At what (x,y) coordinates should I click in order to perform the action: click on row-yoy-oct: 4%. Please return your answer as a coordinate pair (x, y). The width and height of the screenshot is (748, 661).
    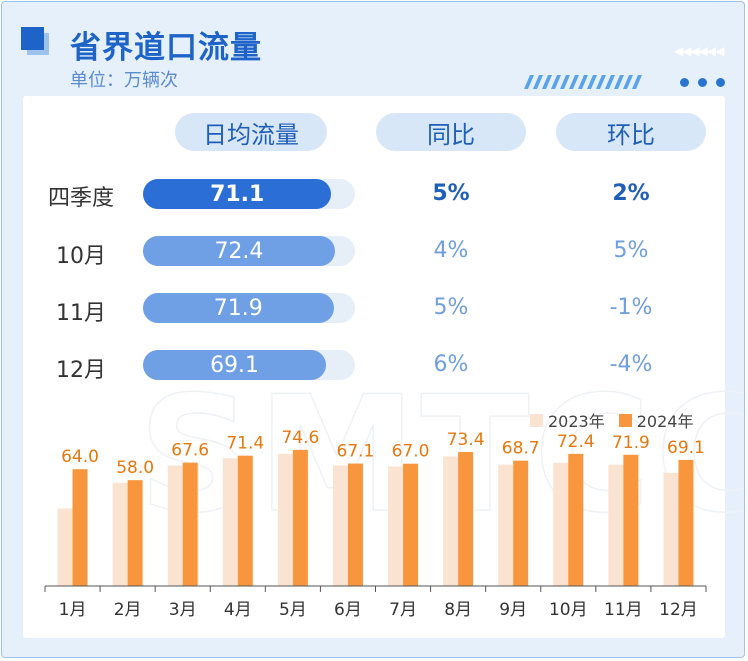
    Looking at the image, I should click on (451, 250).